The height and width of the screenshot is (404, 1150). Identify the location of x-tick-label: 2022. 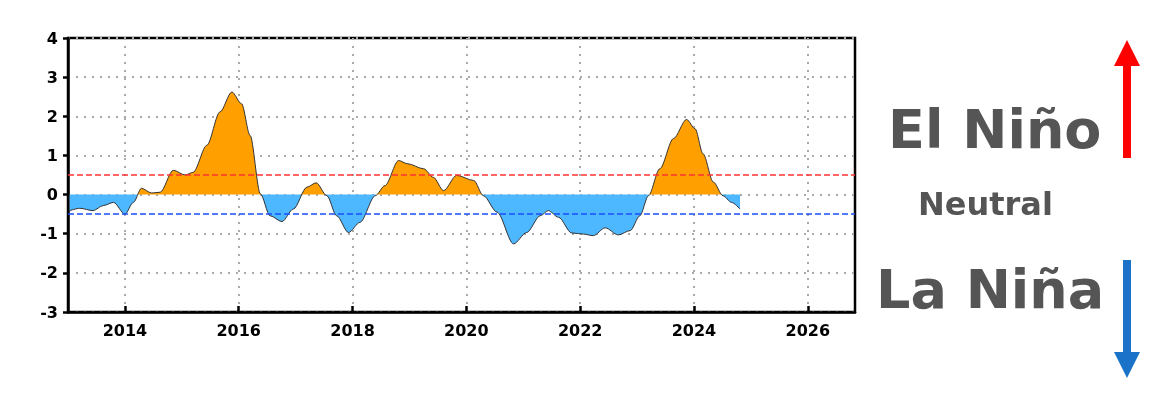
(580, 330).